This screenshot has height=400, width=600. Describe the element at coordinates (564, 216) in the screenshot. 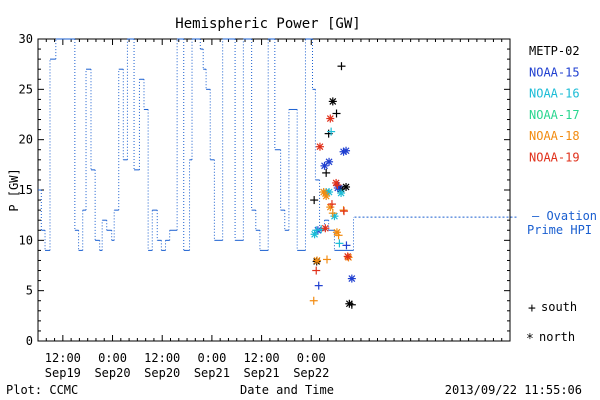

I see `ovation-label-line1: – Ovation` at that location.